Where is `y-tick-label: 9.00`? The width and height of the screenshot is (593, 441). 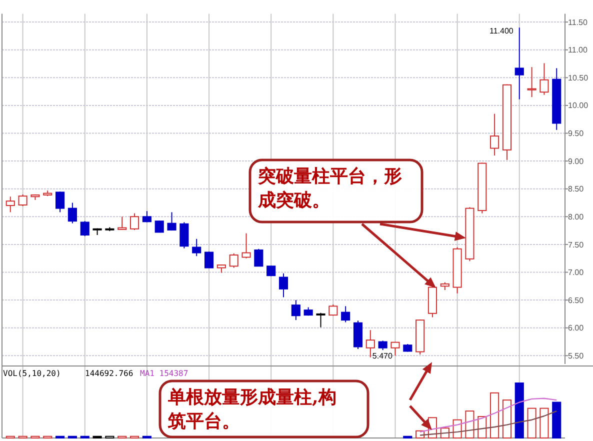
y-tick-label: 9.00 is located at coordinates (576, 161).